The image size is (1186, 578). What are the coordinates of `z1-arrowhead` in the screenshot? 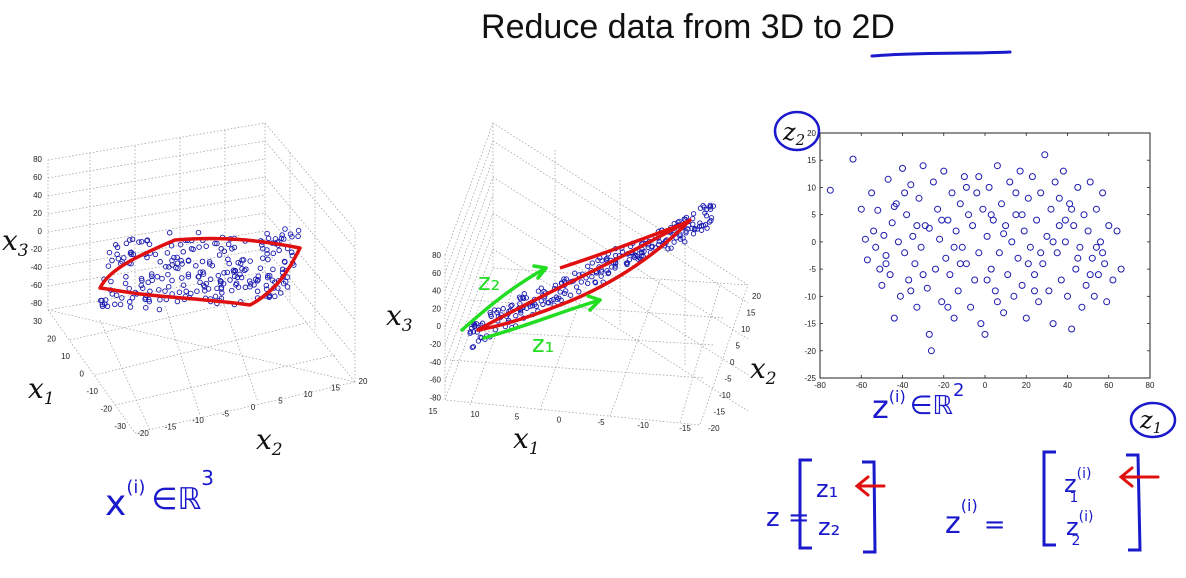 It's located at (594, 303).